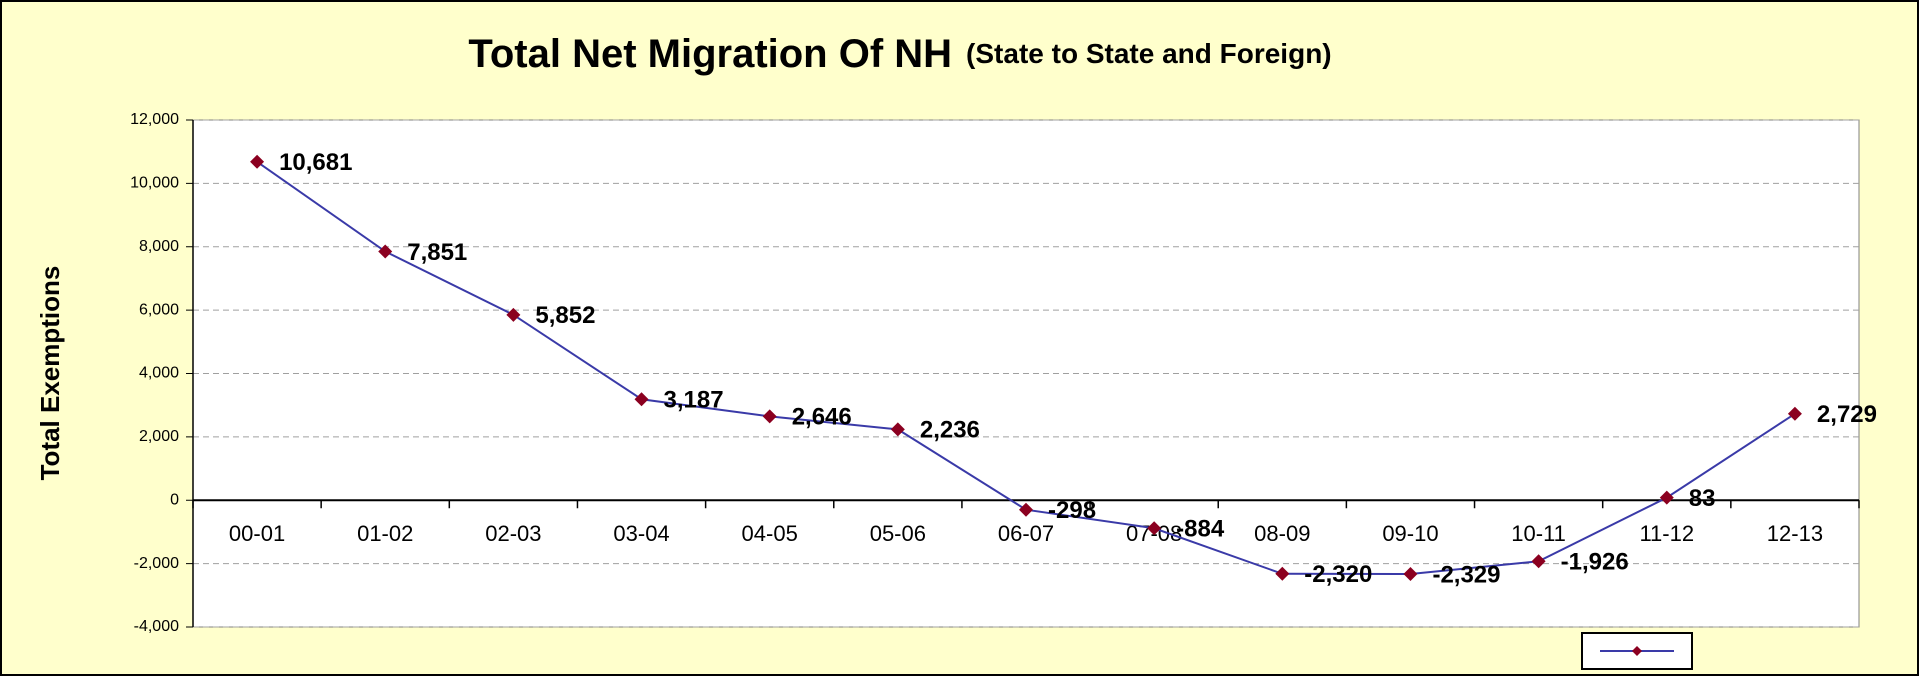  I want to click on x-tick-label: 00-01, so click(257, 533).